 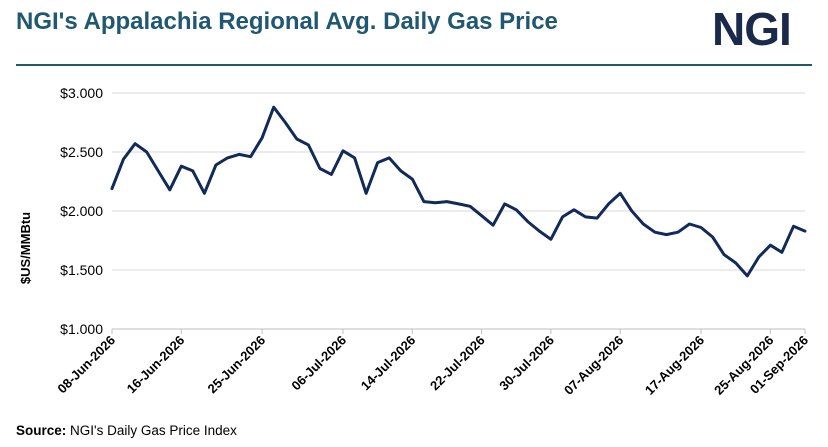 What do you see at coordinates (752, 29) in the screenshot?
I see `ngi-logo: NGI` at bounding box center [752, 29].